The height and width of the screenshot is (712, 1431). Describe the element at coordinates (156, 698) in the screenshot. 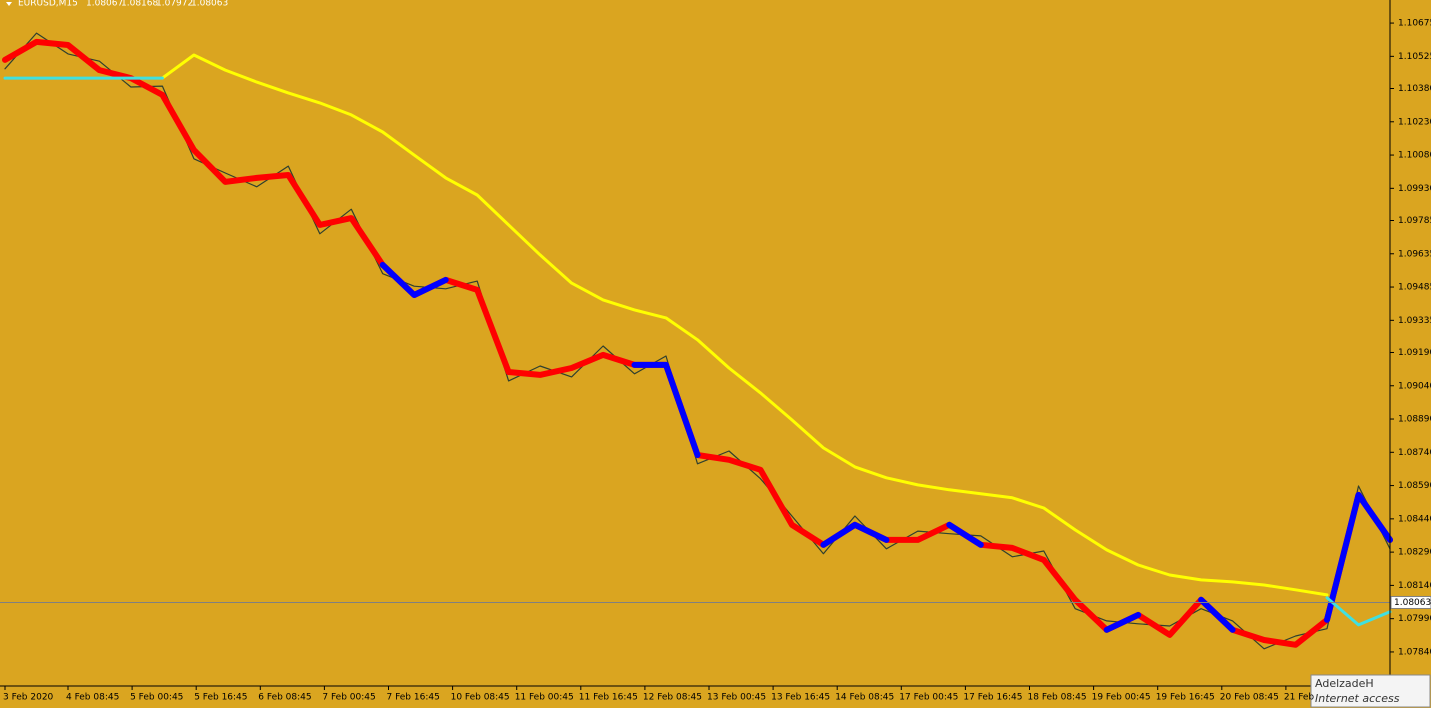

I see `x-tick-label: 5 Feb 00:45` at that location.